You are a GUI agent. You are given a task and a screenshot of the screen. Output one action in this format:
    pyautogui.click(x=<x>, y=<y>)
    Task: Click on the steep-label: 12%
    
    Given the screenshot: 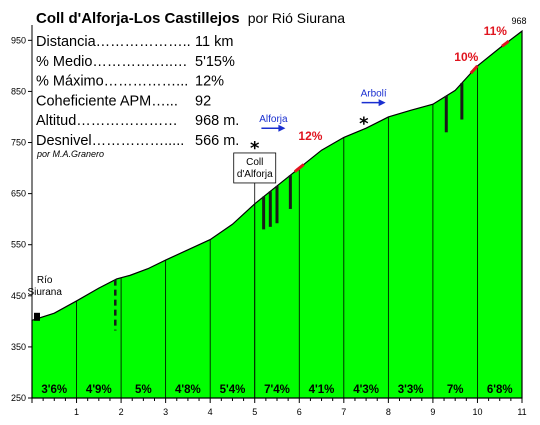 What is the action you would take?
    pyautogui.click(x=310, y=136)
    